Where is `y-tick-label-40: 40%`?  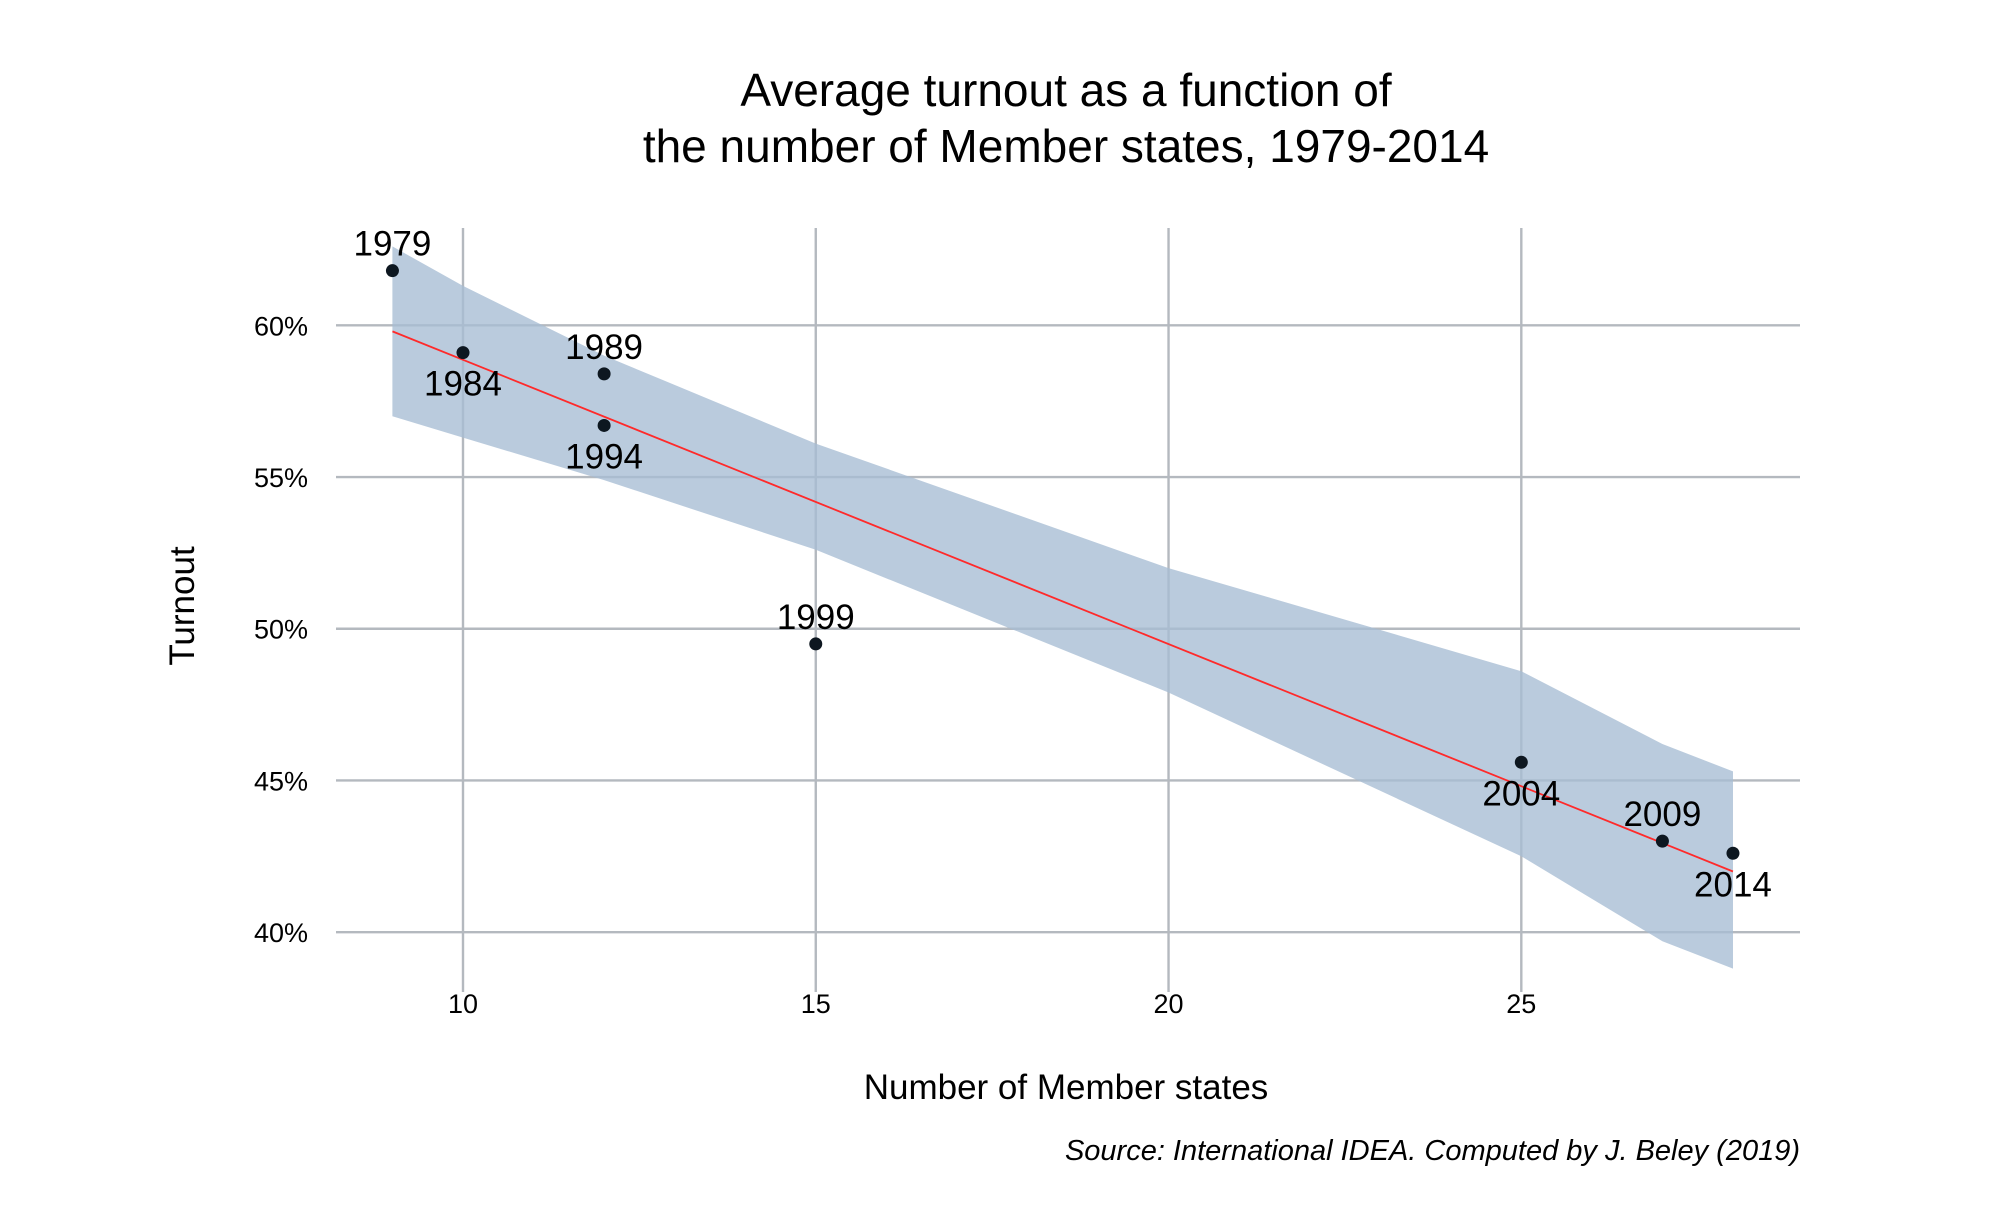 y-tick-label-40: 40% is located at coordinates (281, 933).